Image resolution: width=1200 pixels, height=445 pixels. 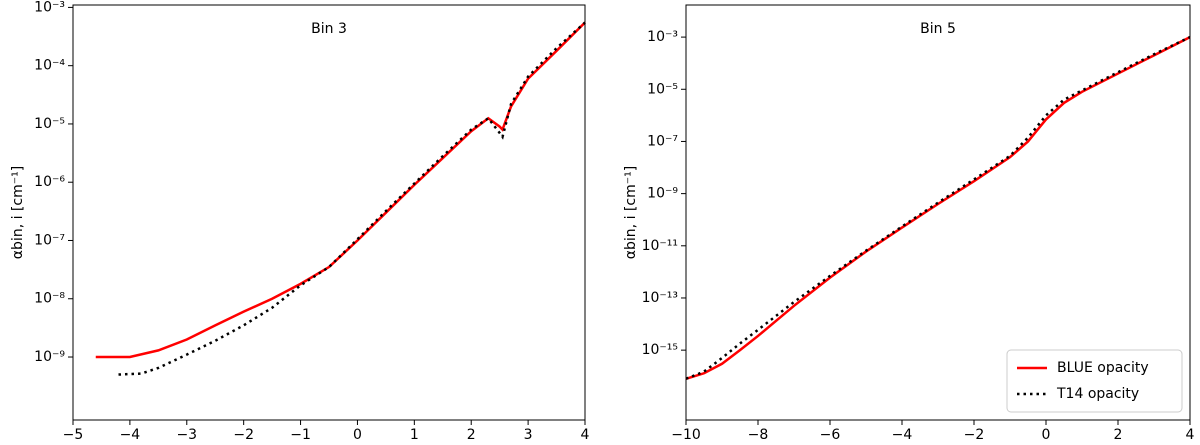 I want to click on y-tick-label: 10⁻¹⁵, so click(x=660, y=350).